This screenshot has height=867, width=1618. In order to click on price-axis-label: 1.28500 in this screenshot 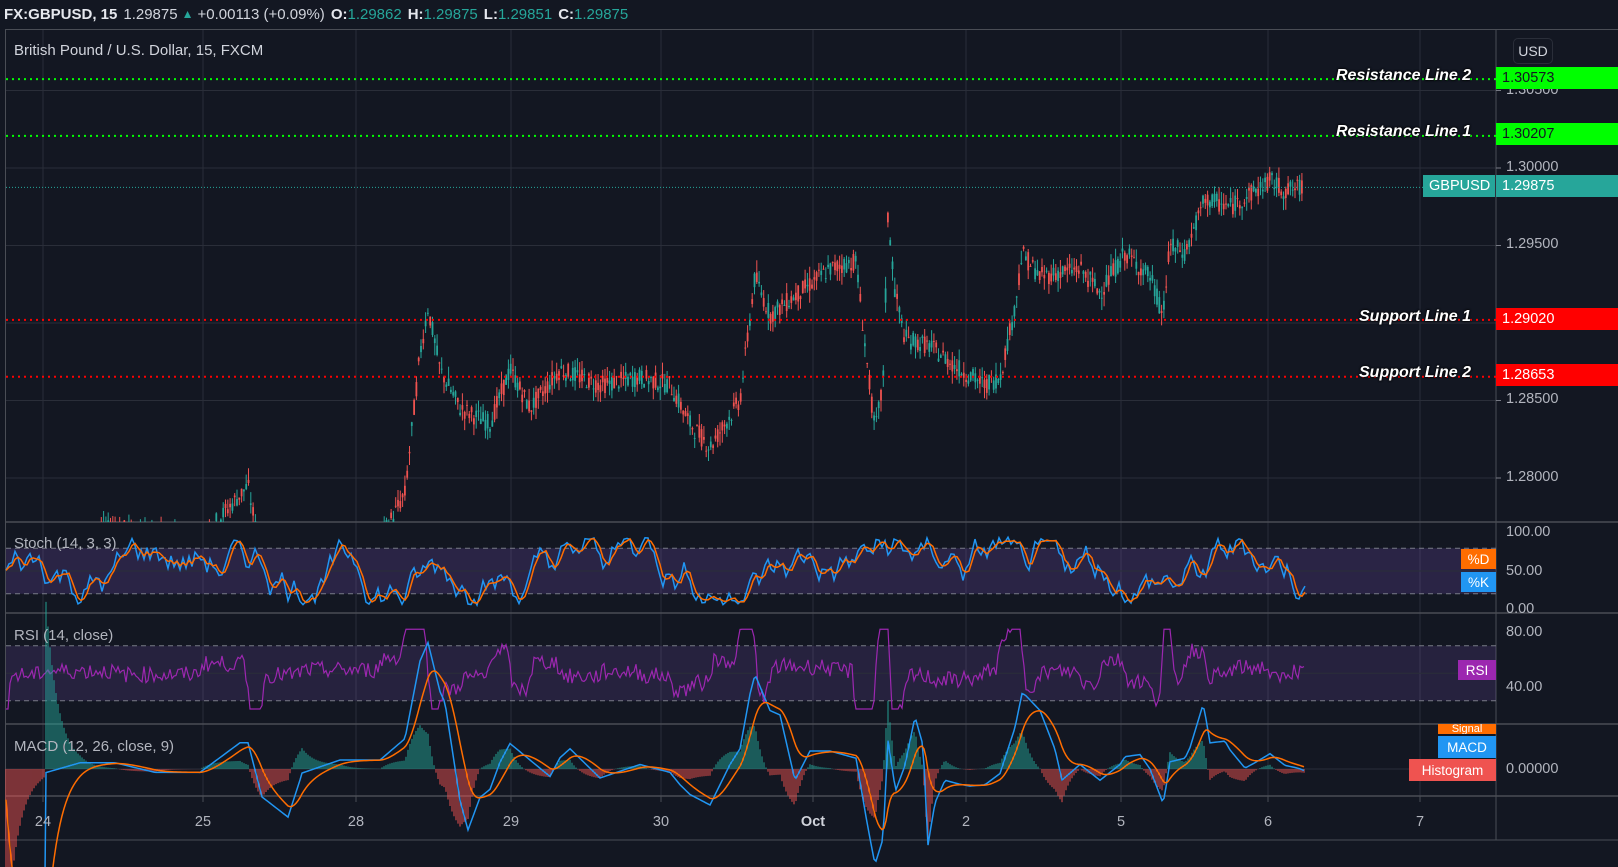, I will do `click(1532, 399)`.